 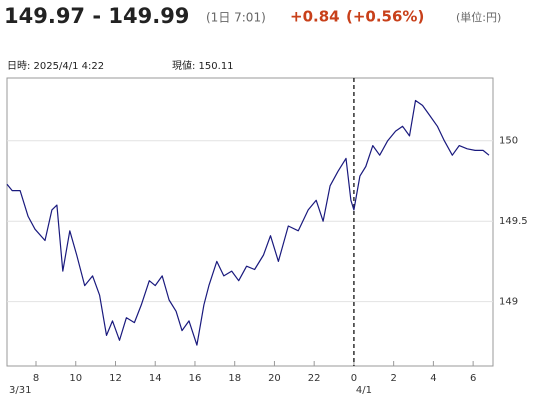 What do you see at coordinates (75, 378) in the screenshot?
I see `x-tick-label: 10` at bounding box center [75, 378].